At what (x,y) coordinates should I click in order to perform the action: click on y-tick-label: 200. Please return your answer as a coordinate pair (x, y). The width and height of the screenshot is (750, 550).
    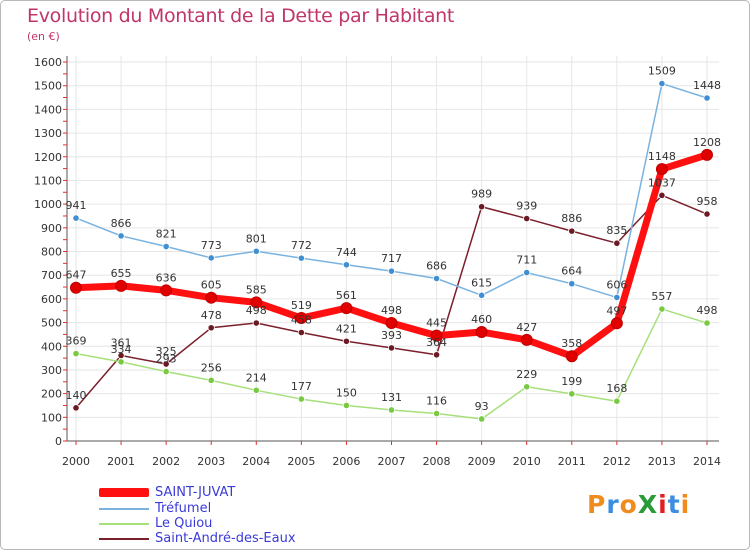
    Looking at the image, I should click on (51, 394).